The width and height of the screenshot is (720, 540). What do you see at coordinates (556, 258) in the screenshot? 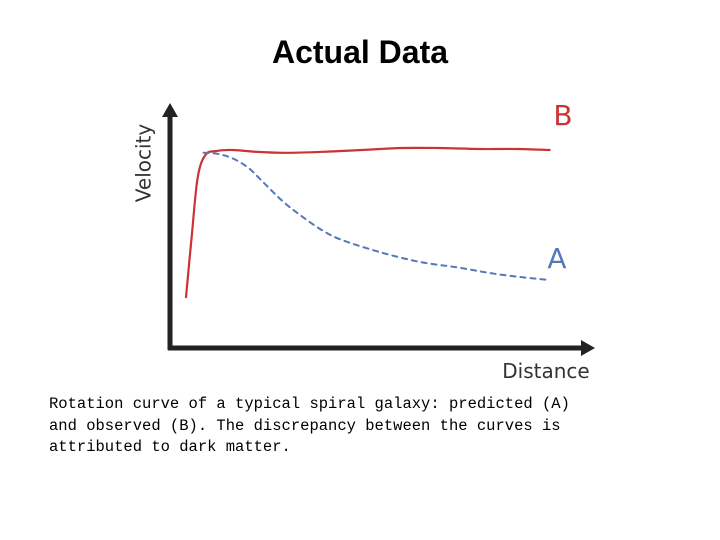
I see `series-label-a: A` at bounding box center [556, 258].